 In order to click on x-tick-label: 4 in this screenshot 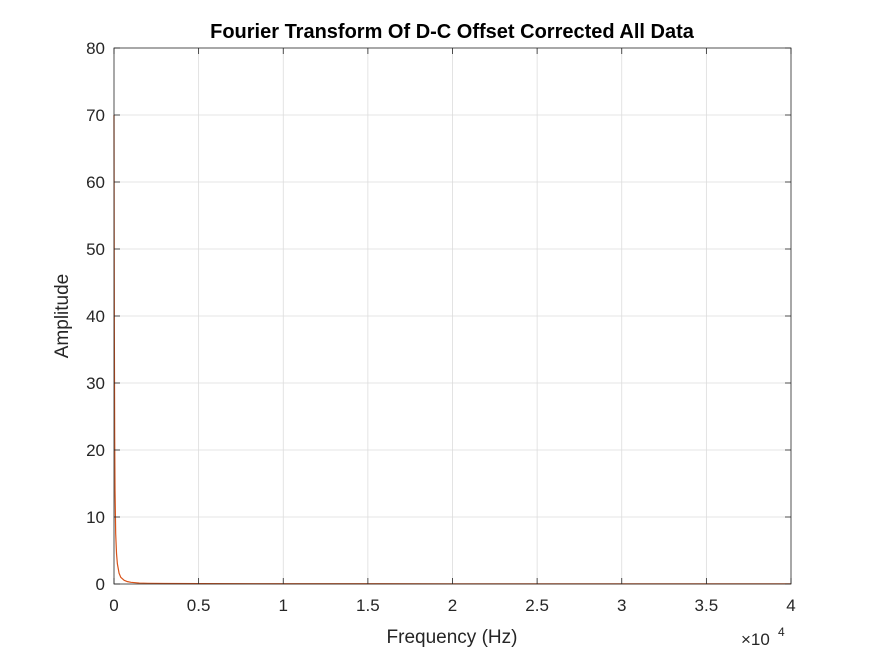, I will do `click(790, 605)`.